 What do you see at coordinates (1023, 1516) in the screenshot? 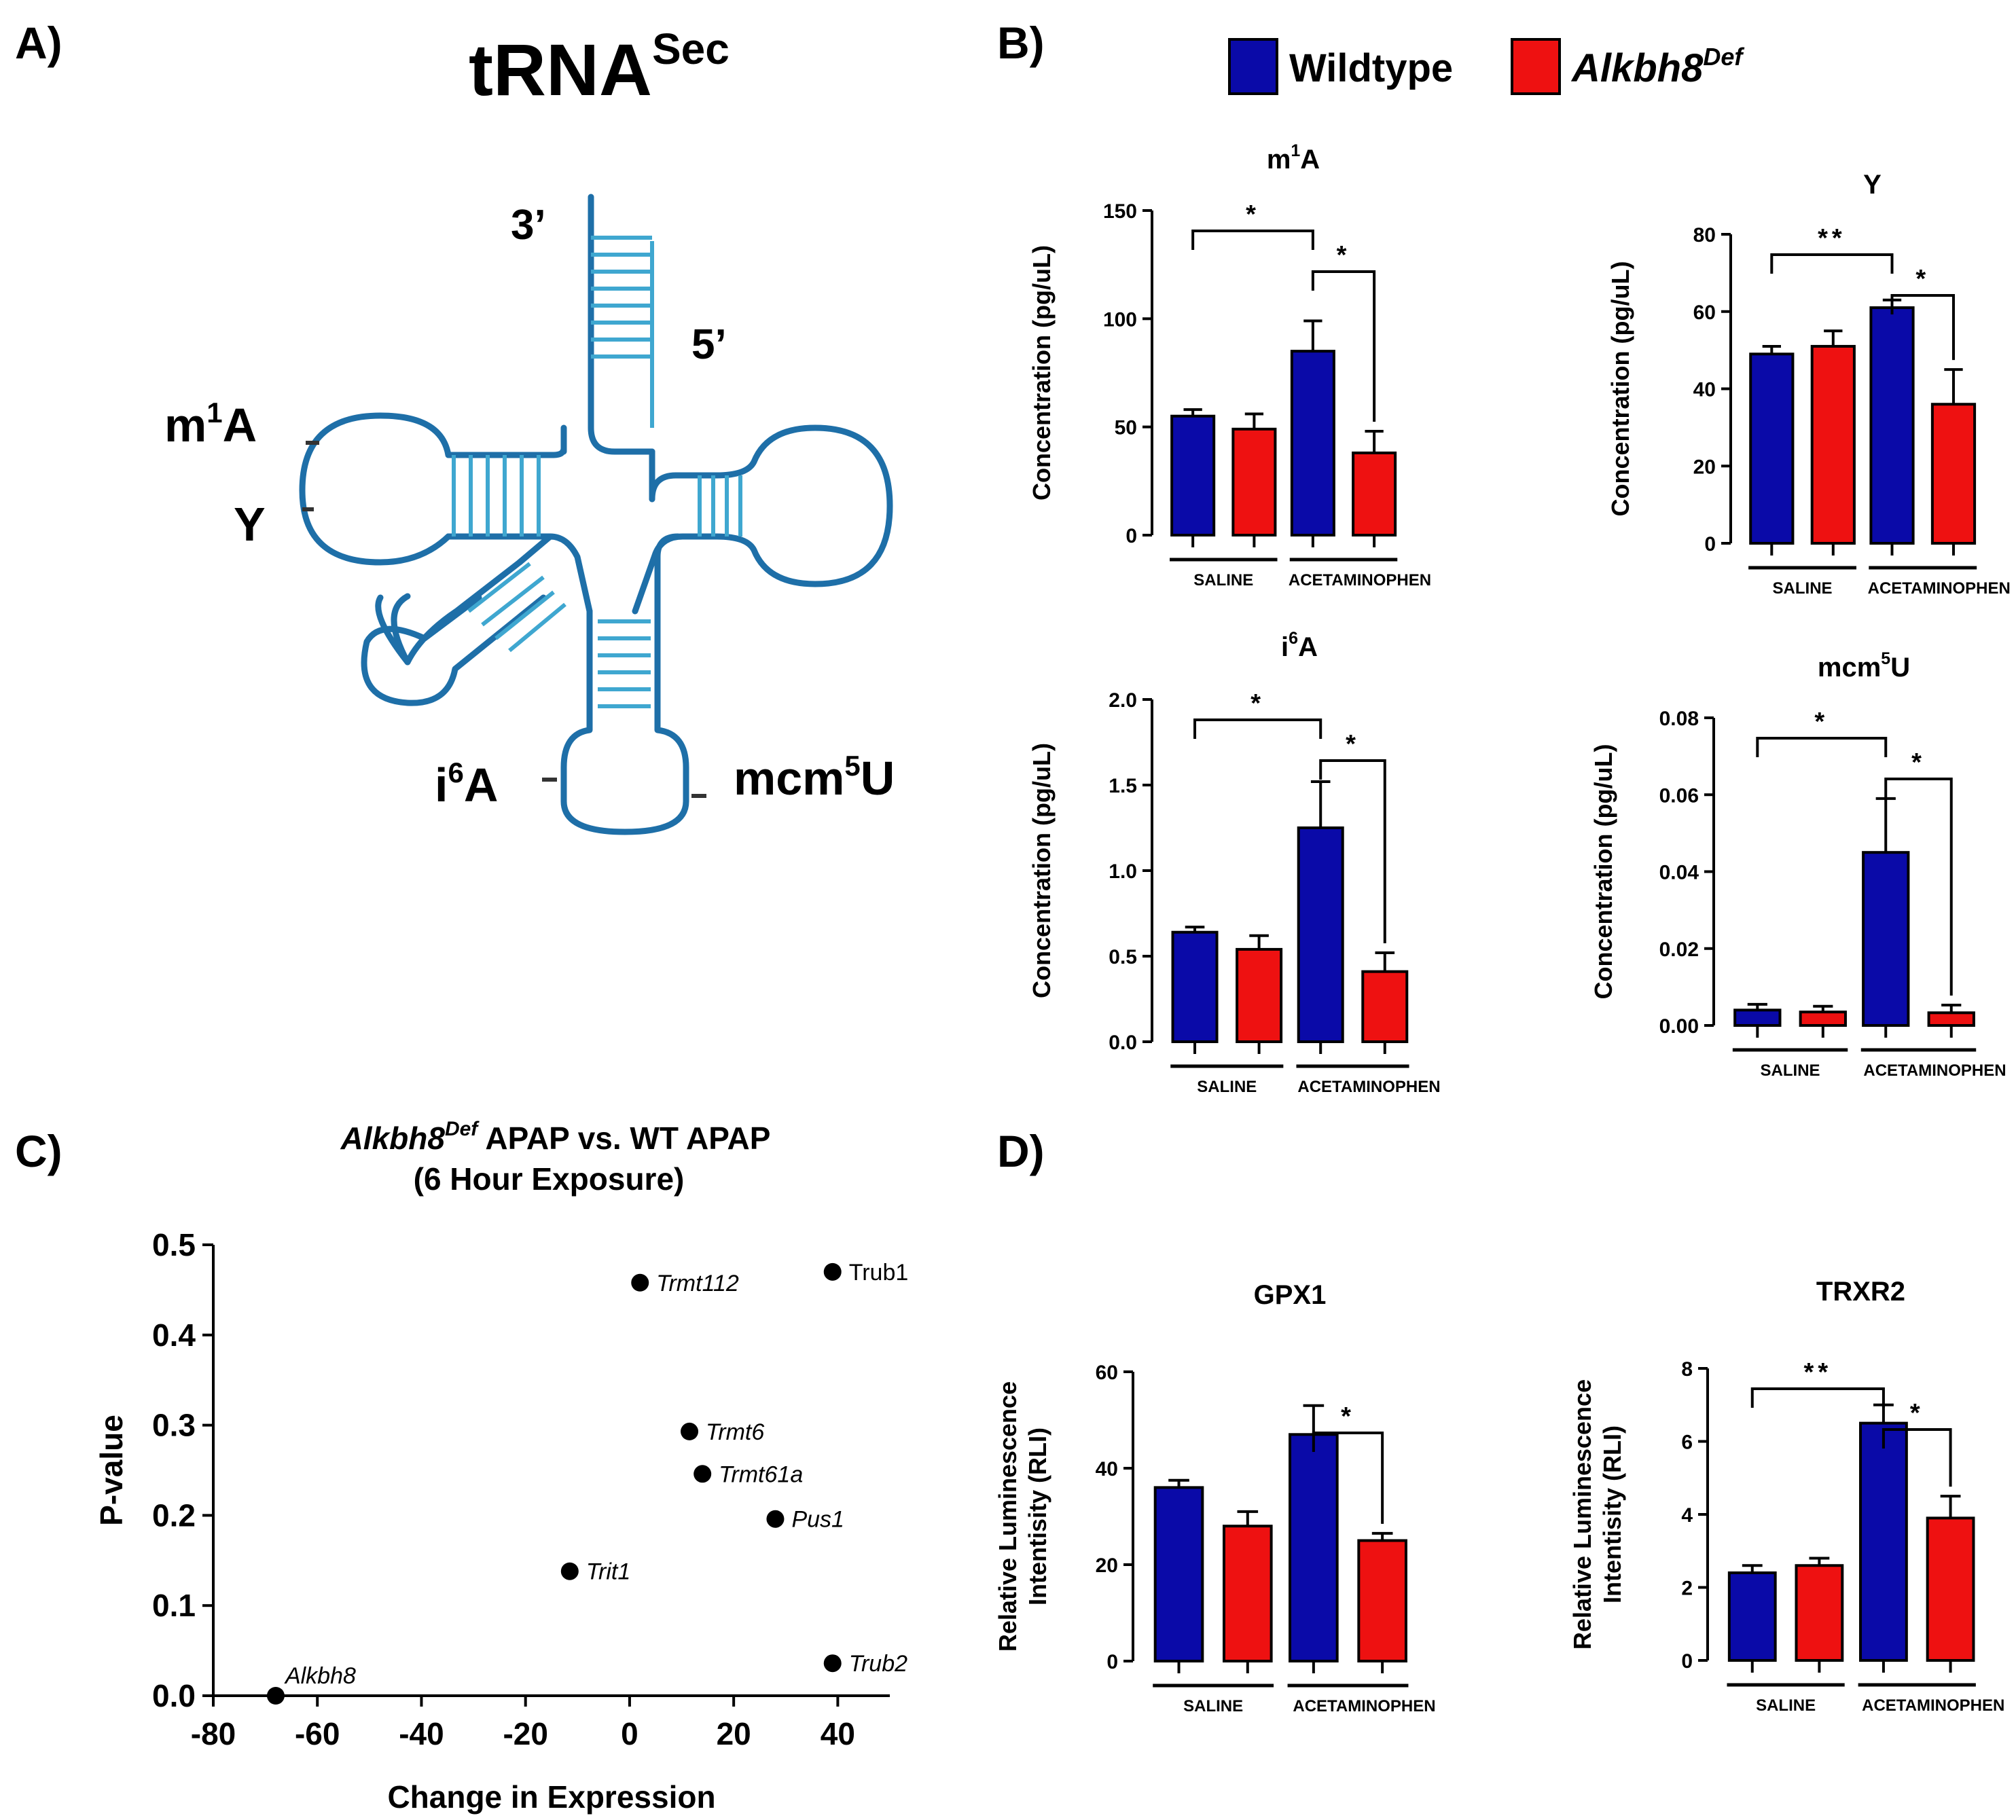
I see `y-axis-label-gpx1: Relative LuminescenceIntentisity (RLI)` at bounding box center [1023, 1516].